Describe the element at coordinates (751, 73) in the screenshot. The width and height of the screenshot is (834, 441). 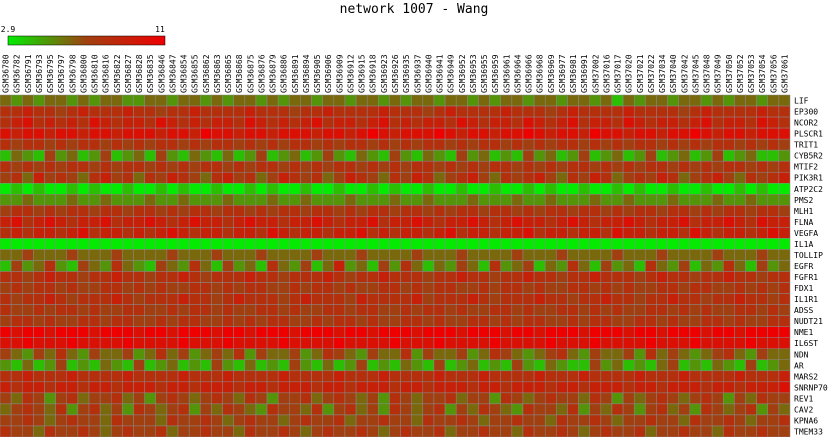
I see `column-label: GSM37053` at that location.